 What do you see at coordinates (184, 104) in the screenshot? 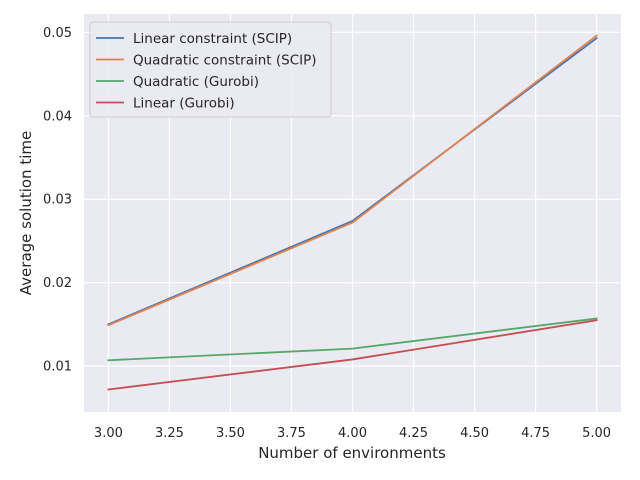
I see `legend-label: Linear (Gurobi)` at bounding box center [184, 104].